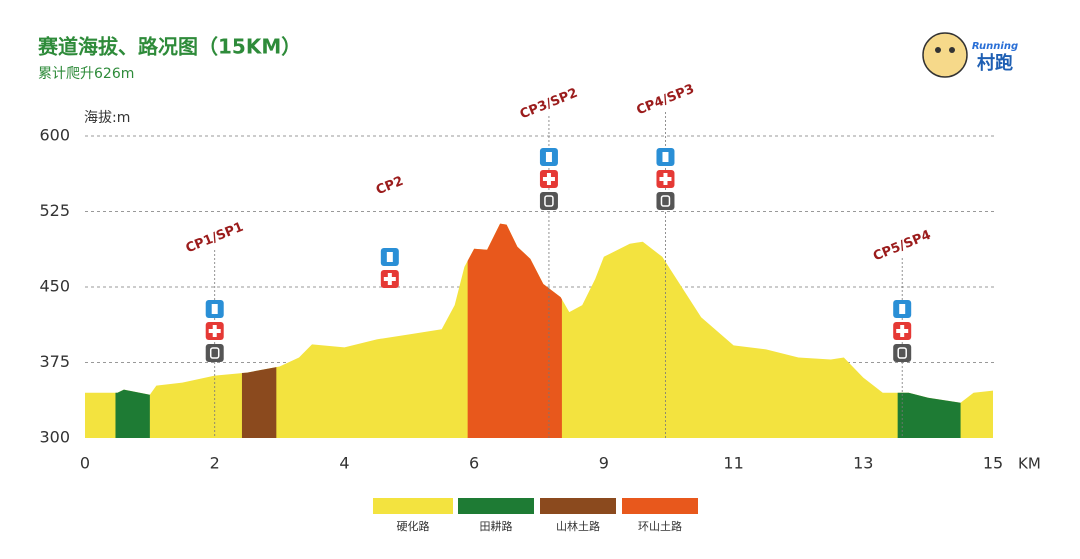 This screenshot has height=559, width=1080. Describe the element at coordinates (863, 463) in the screenshot. I see `x-tick-label: 13` at that location.